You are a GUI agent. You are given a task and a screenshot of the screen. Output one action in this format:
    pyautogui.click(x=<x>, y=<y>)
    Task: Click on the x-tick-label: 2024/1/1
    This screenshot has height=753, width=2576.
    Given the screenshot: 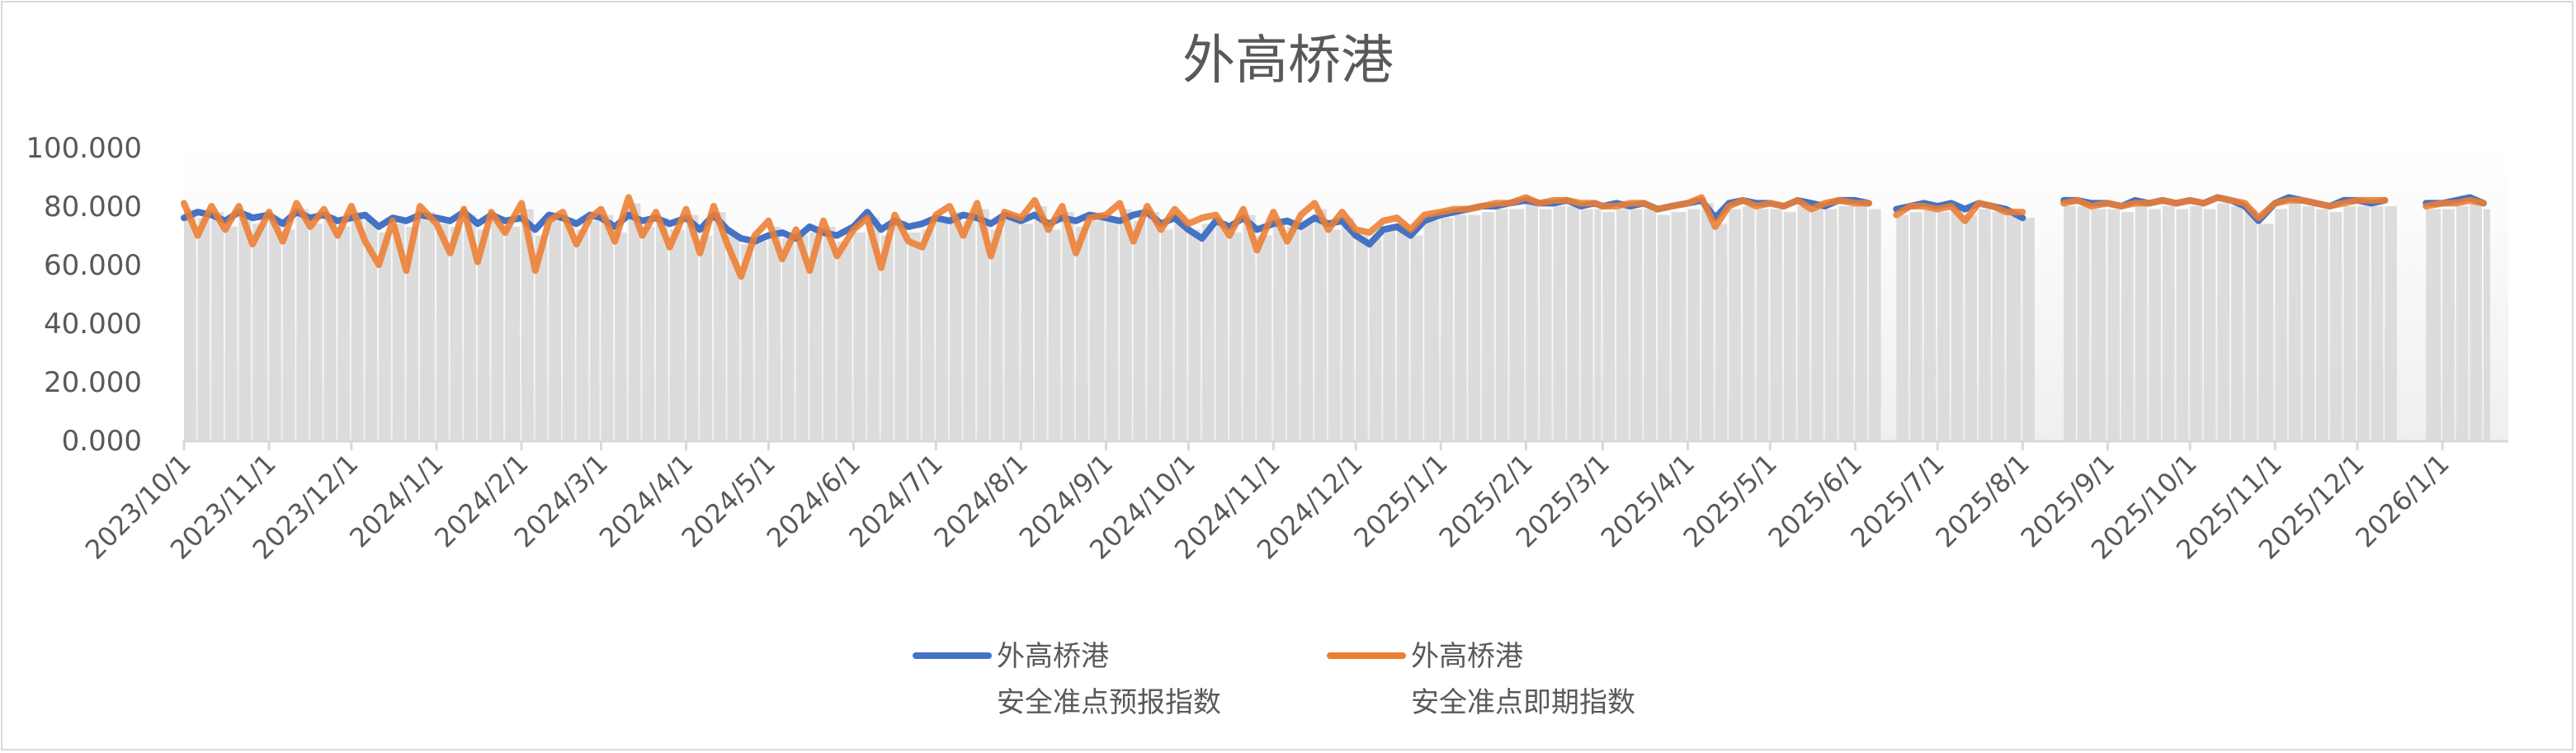 What is the action you would take?
    pyautogui.click(x=396, y=500)
    